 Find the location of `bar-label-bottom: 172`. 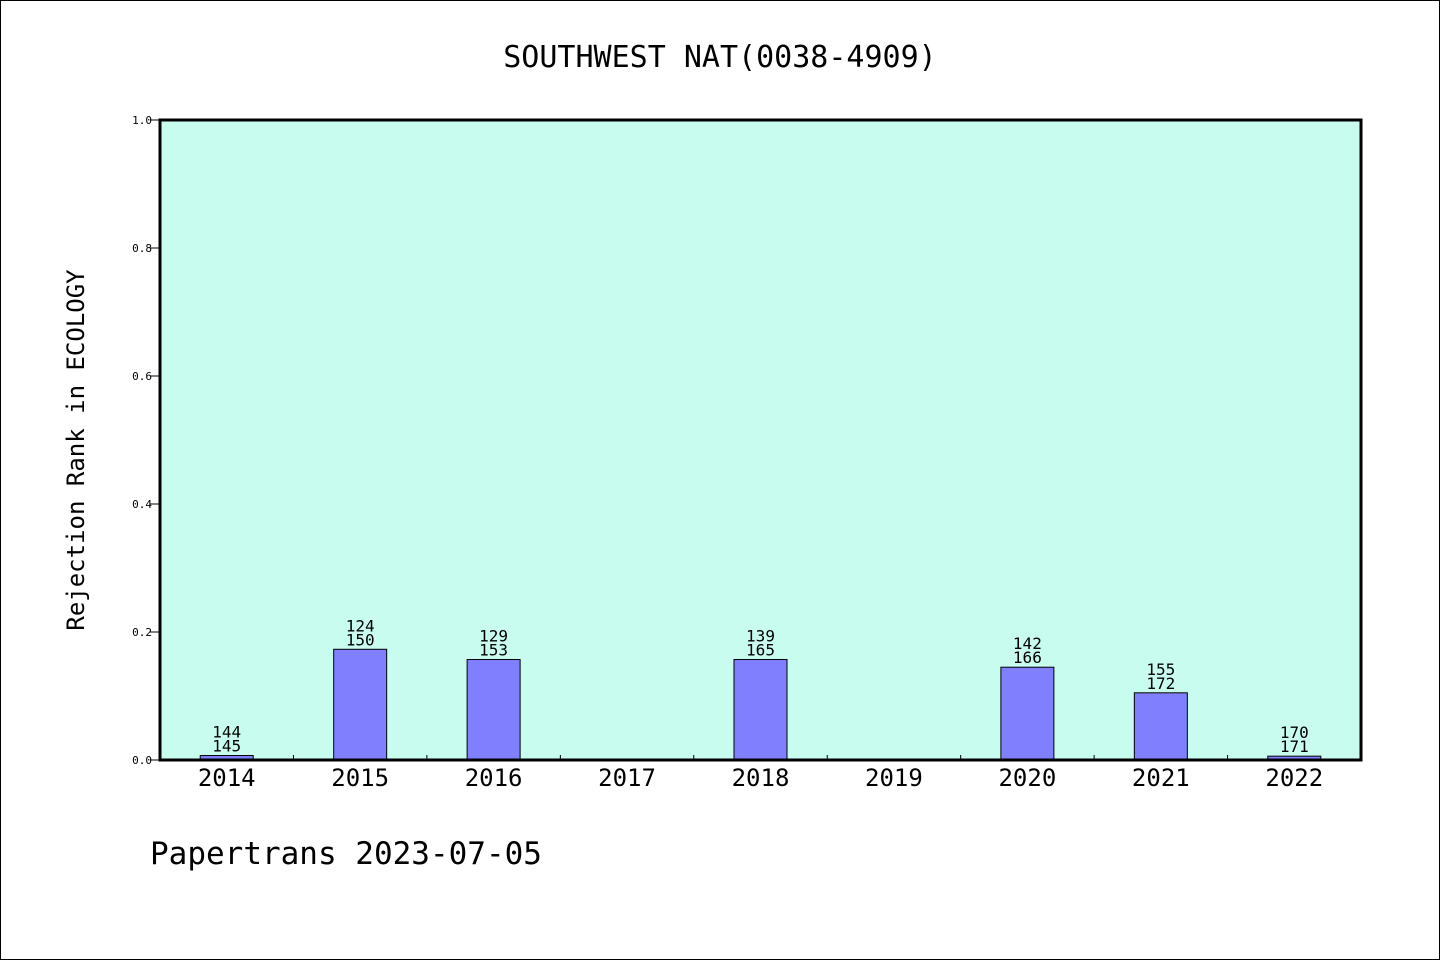

bar-label-bottom: 172 is located at coordinates (1160, 683).